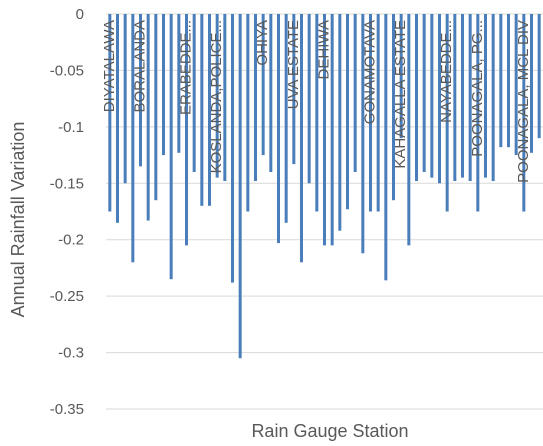 The height and width of the screenshot is (446, 543). What do you see at coordinates (67, 409) in the screenshot?
I see `y-tick-label: -0.35` at bounding box center [67, 409].